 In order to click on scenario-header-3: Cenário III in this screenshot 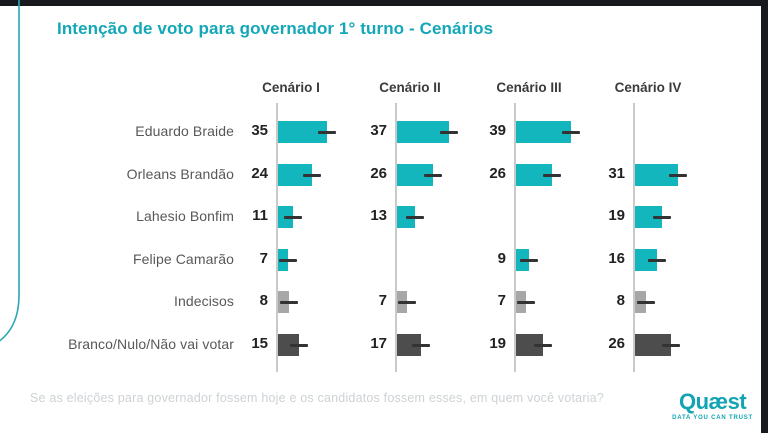, I will do `click(529, 87)`.